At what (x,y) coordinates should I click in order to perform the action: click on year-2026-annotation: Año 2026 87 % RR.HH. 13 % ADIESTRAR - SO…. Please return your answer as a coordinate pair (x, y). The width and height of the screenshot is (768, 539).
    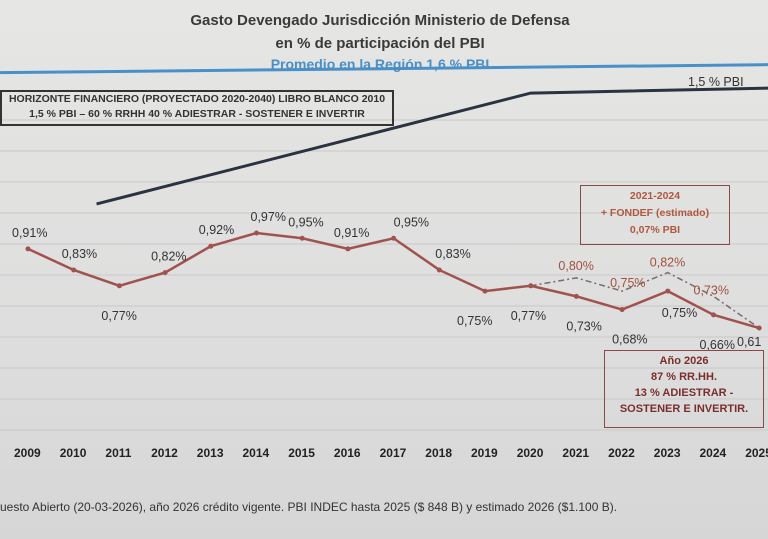
    Looking at the image, I should click on (684, 389).